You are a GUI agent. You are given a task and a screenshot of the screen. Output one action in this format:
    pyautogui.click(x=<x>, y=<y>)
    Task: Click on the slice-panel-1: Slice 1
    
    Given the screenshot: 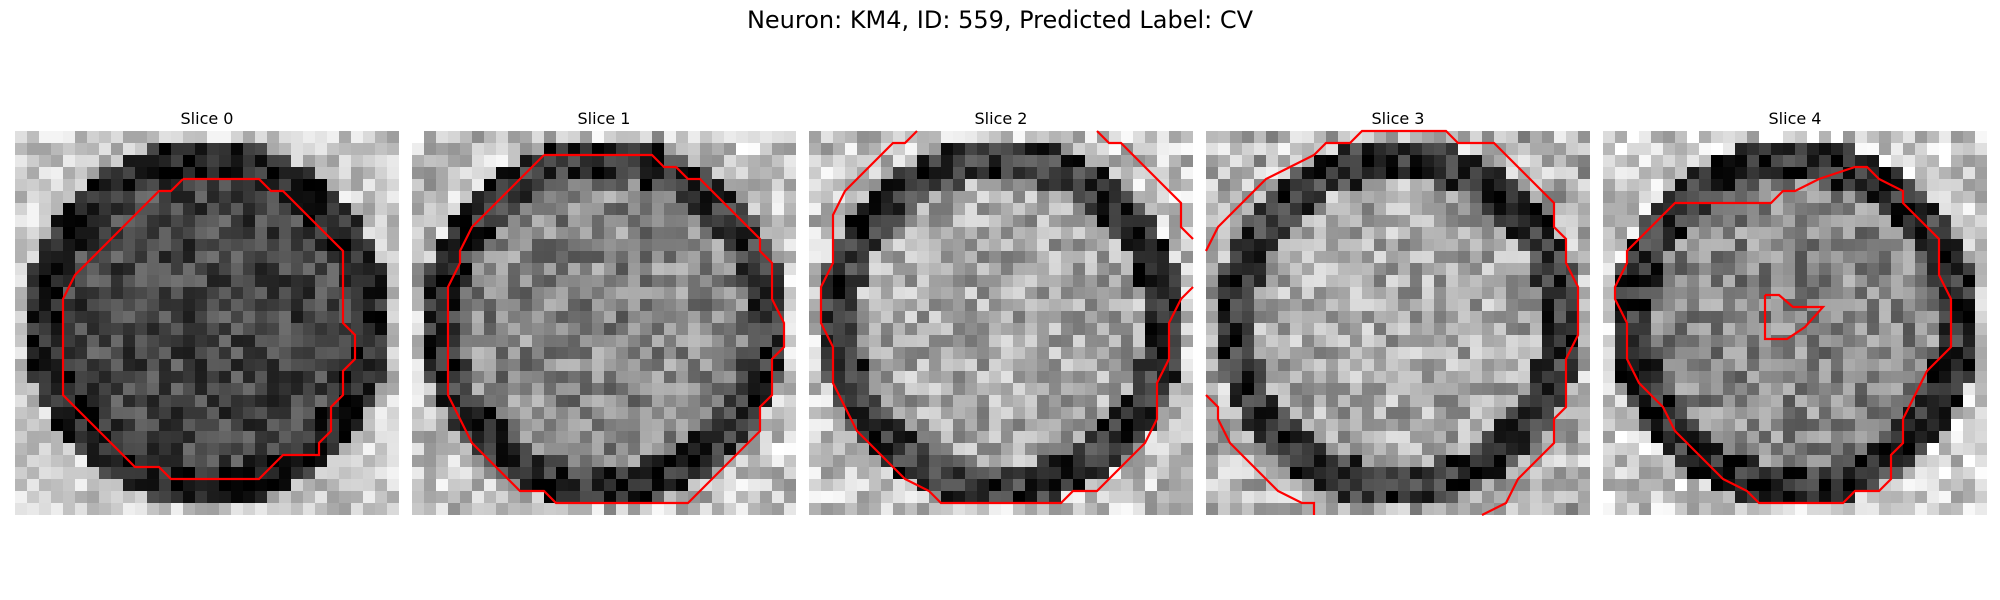 What is the action you would take?
    pyautogui.click(x=604, y=311)
    